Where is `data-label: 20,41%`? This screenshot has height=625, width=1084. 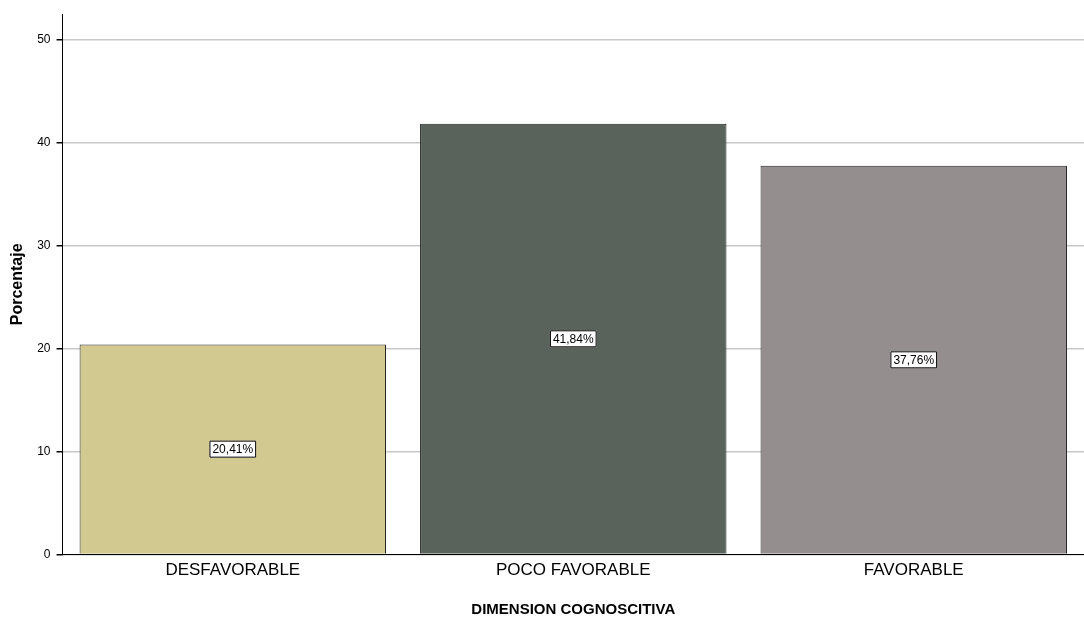 data-label: 20,41% is located at coordinates (233, 449).